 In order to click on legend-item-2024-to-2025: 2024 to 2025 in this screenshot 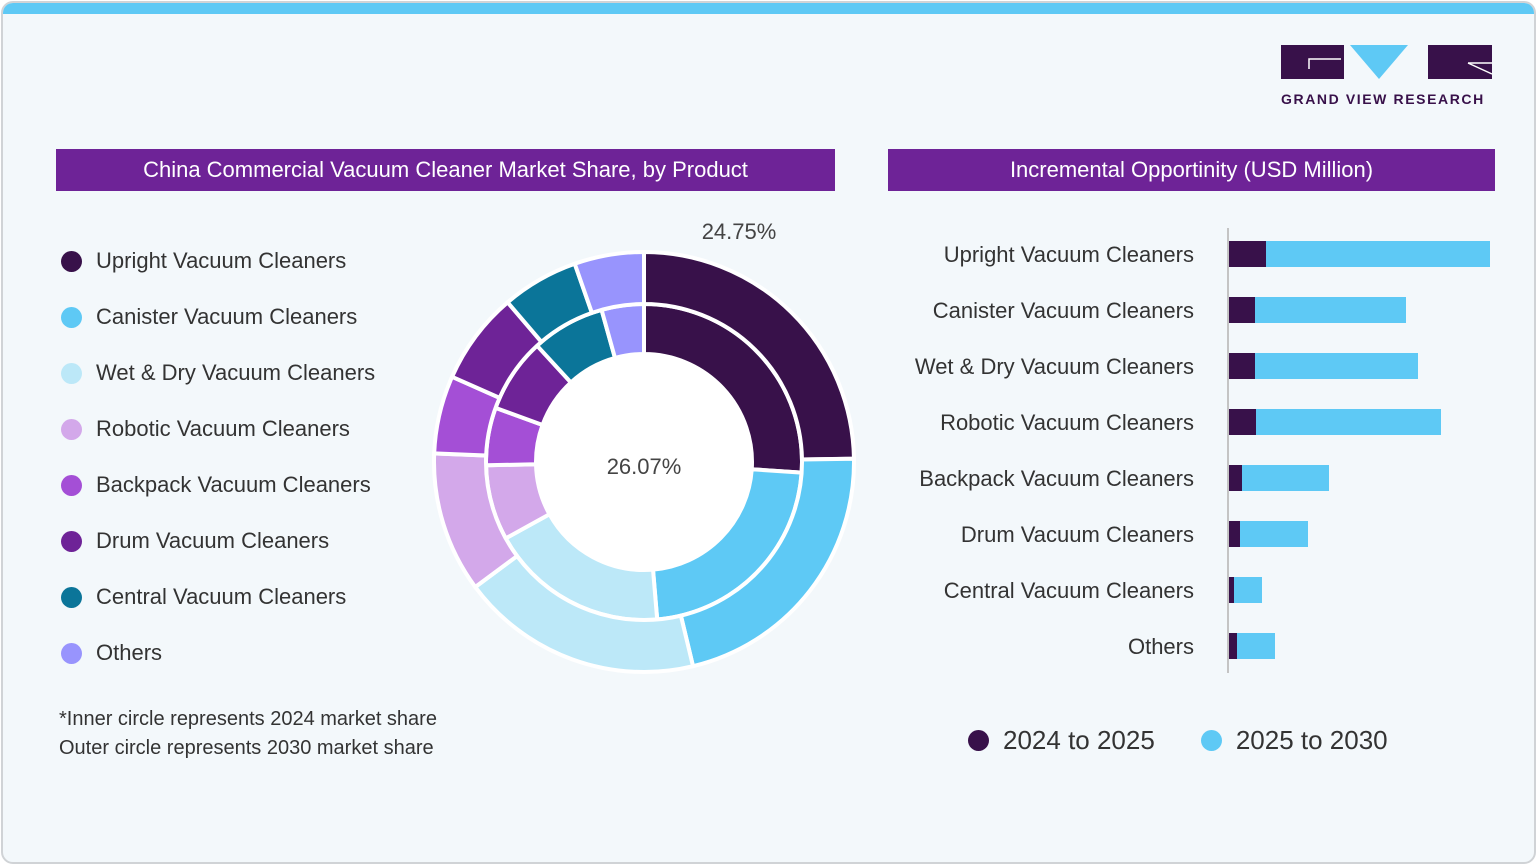, I will do `click(1061, 740)`.